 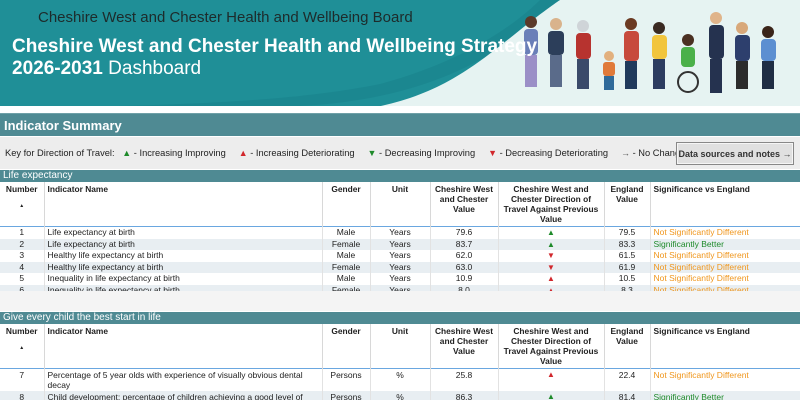 I want to click on row-number: 5, so click(x=22, y=279).